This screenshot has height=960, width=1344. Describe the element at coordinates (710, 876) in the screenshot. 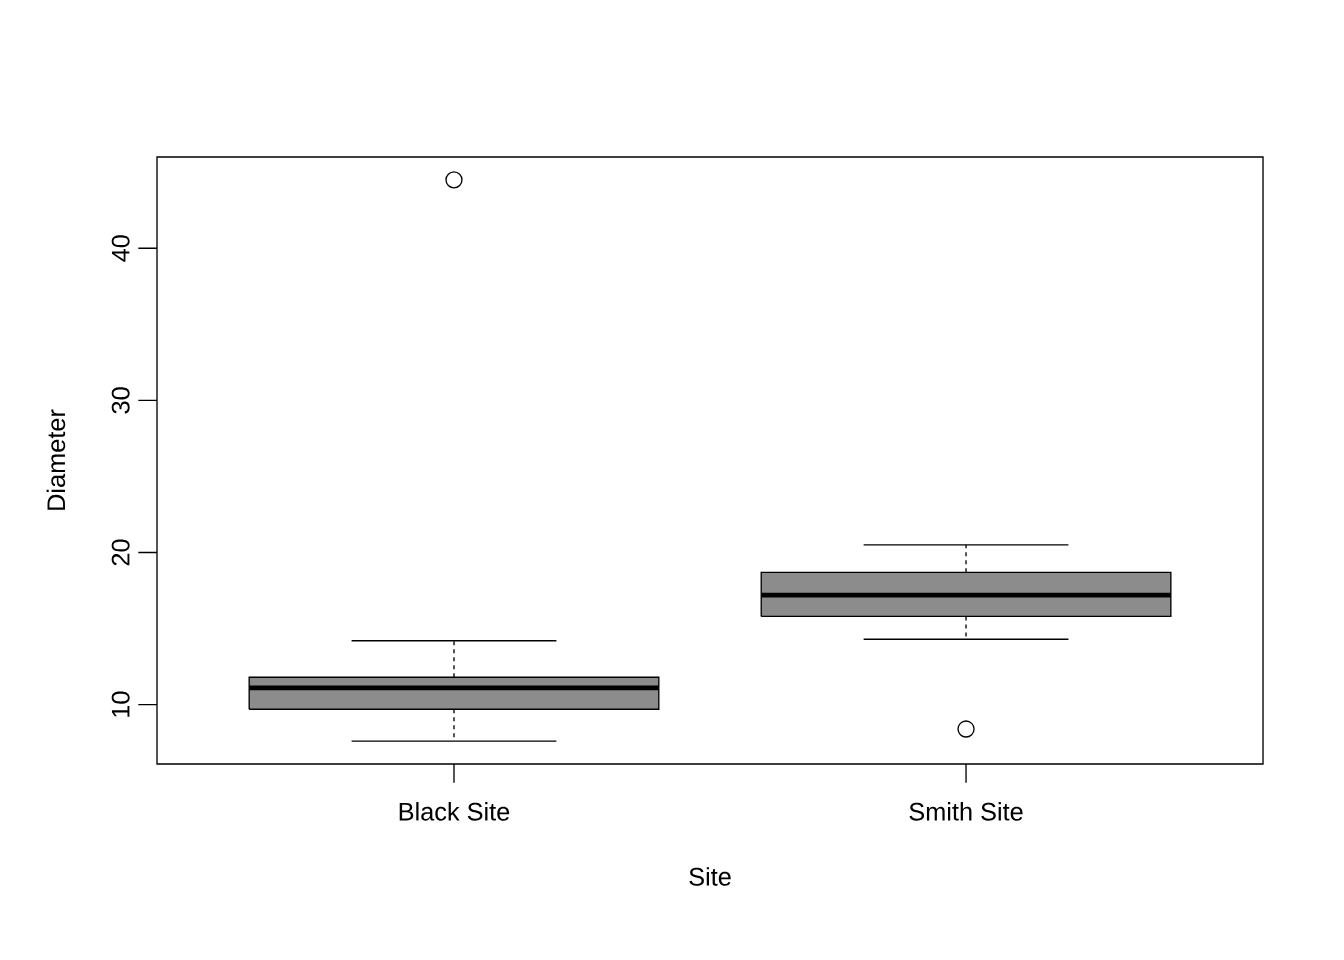

I see `x-axis-title: Site` at that location.